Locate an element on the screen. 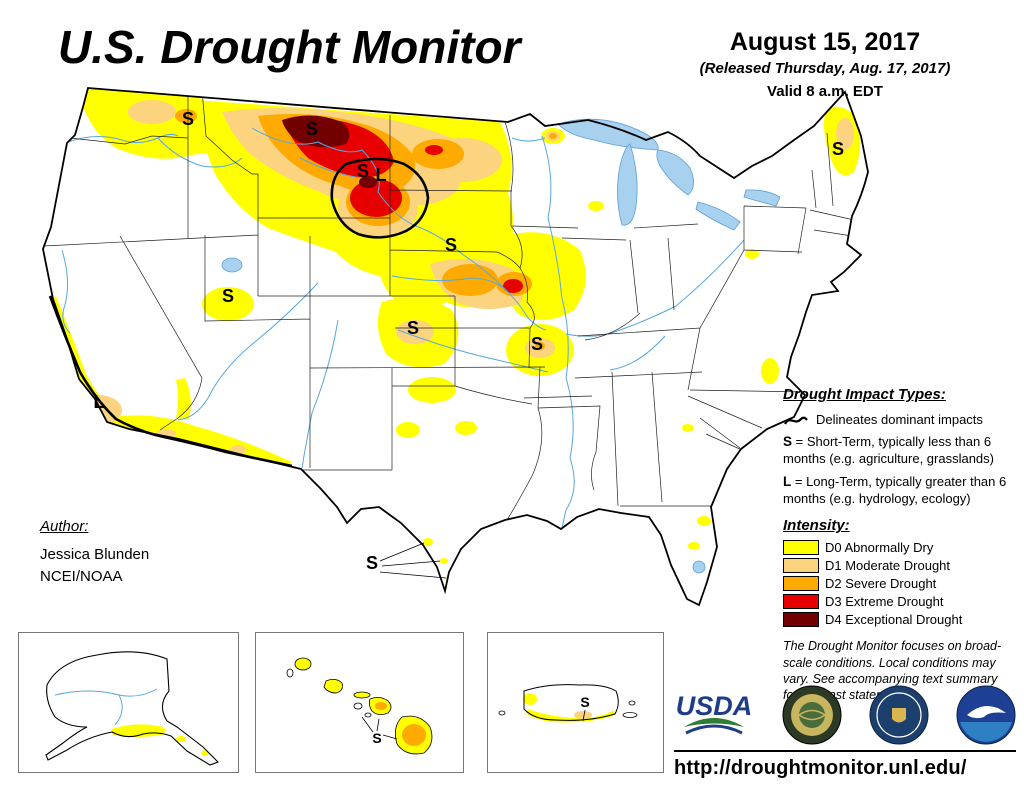  hawaii-pointer-lines is located at coordinates (379, 728).